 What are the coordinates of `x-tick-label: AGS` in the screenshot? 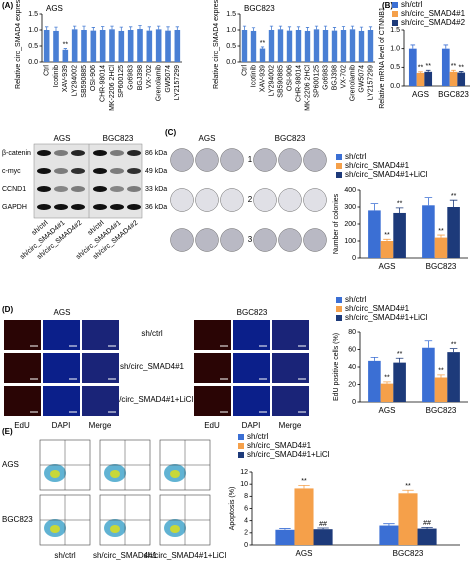 It's located at (387, 410).